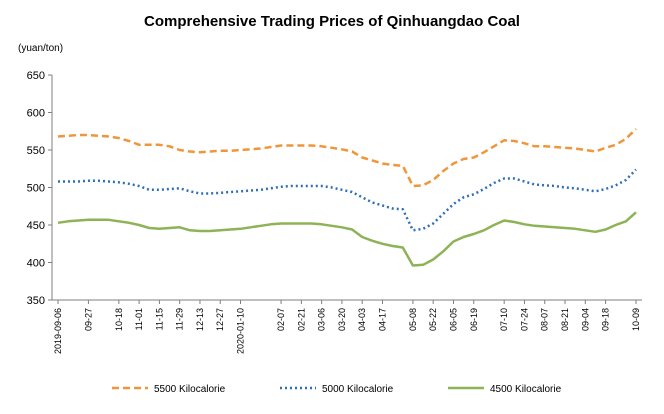  I want to click on x-tick-label: 06-19, so click(474, 319).